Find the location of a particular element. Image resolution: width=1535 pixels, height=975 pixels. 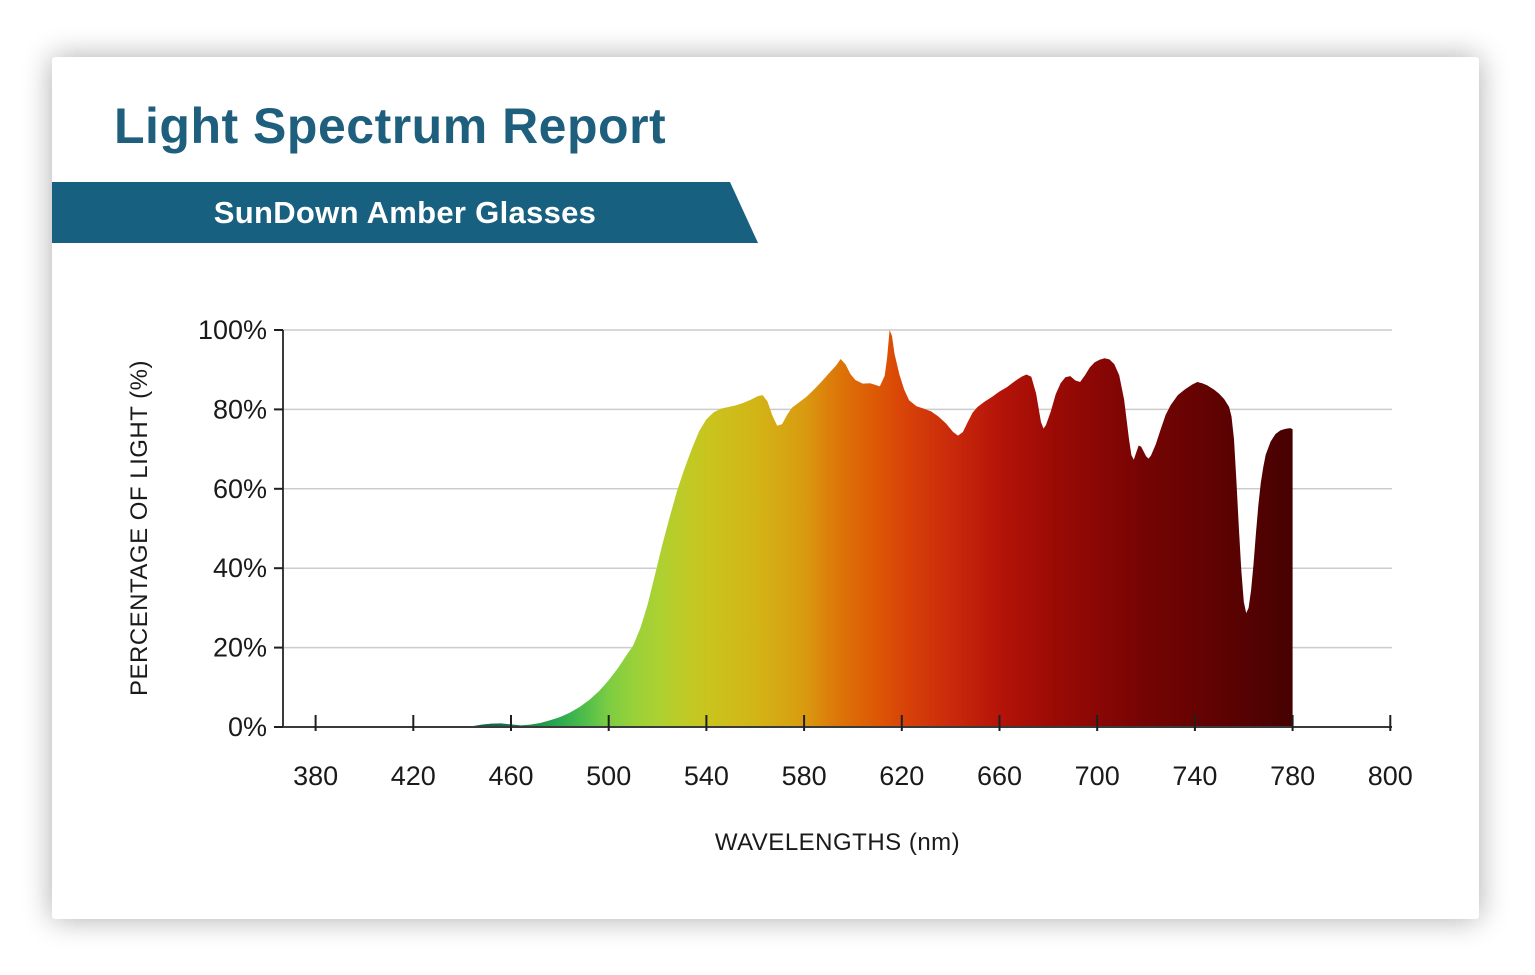

x-tick-label: 620 is located at coordinates (901, 776).